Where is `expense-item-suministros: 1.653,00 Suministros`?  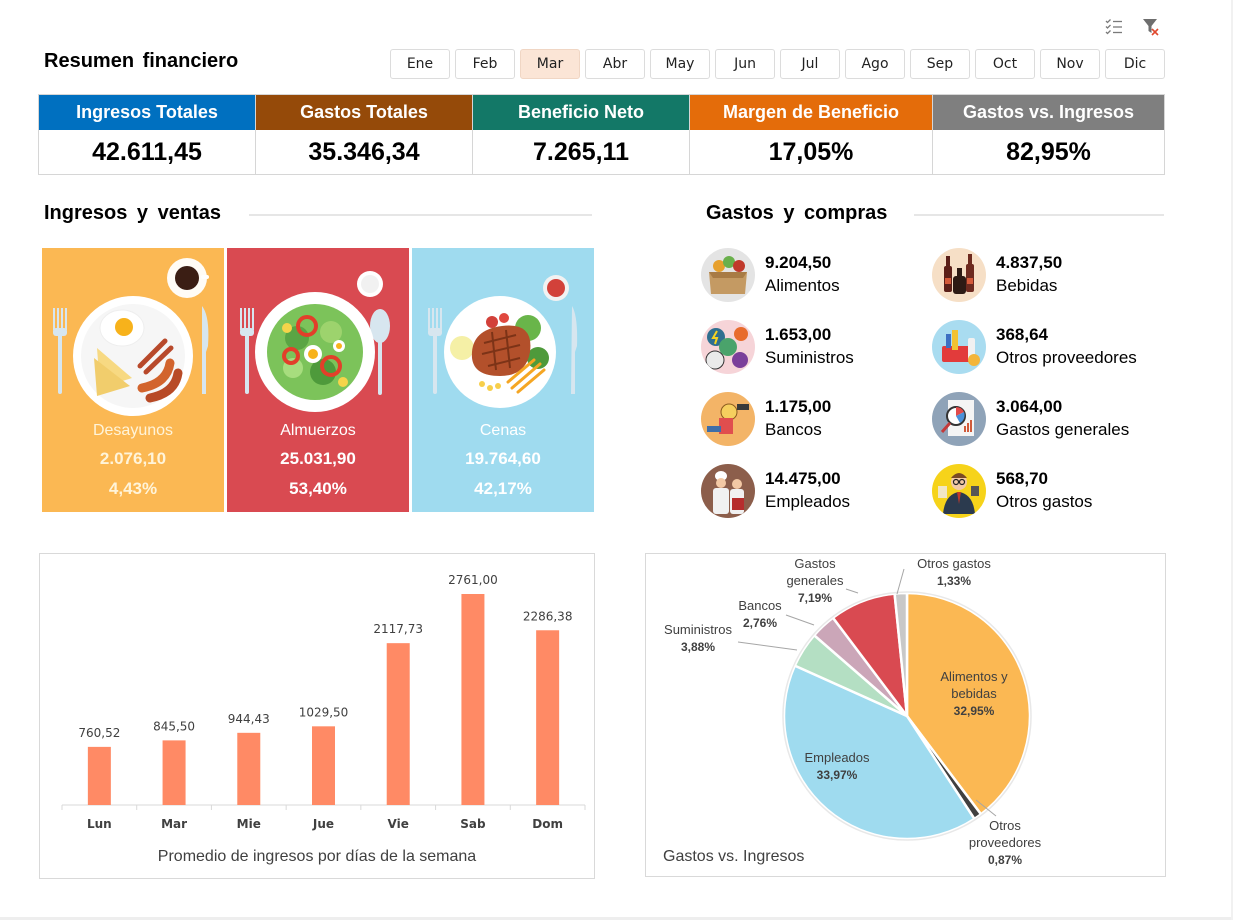
expense-item-suministros: 1.653,00 Suministros is located at coordinates (777, 347).